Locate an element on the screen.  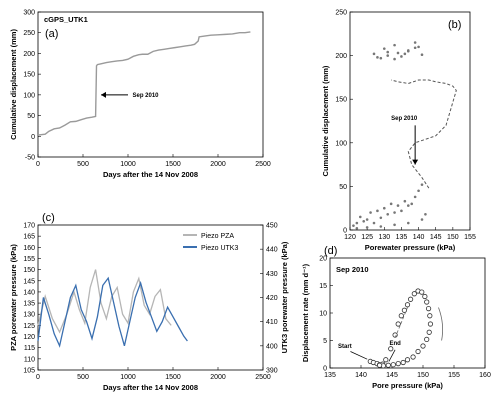
x-tick-label: 135 is located at coordinates (330, 375).